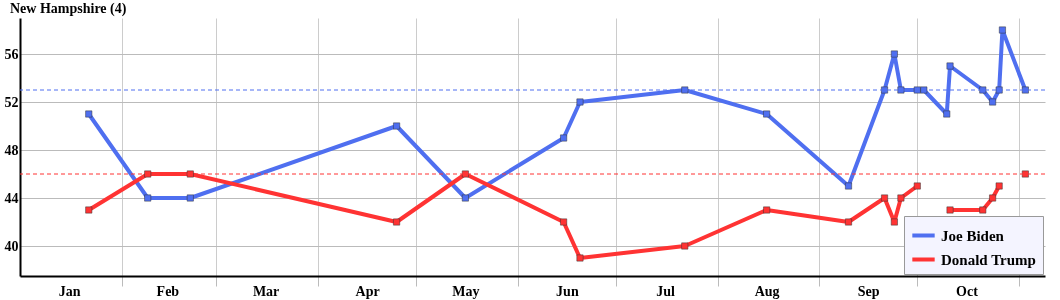  Describe the element at coordinates (266, 291) in the screenshot. I see `x-tick-label: Mar` at that location.